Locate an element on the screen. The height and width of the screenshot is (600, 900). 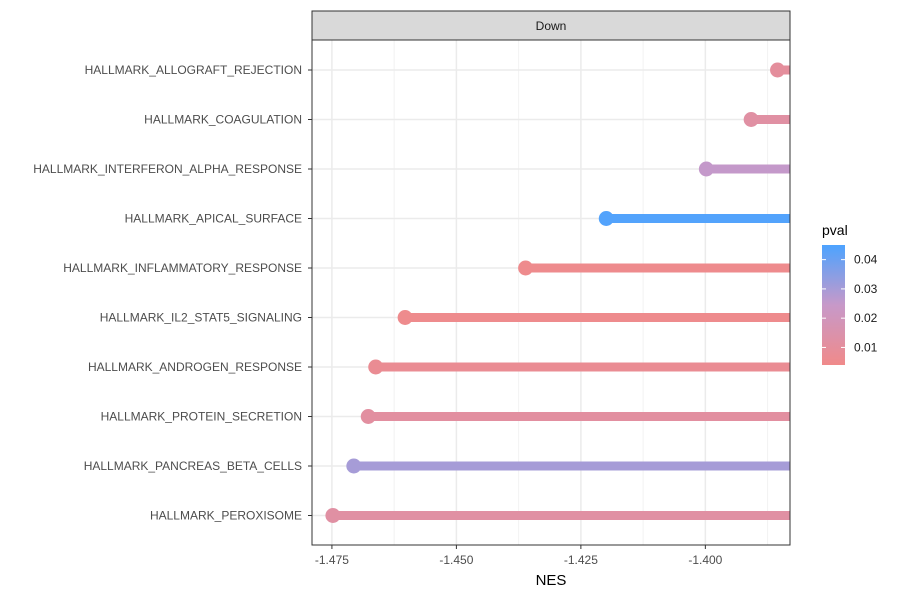
facet-strip-label: Down is located at coordinates (551, 26).